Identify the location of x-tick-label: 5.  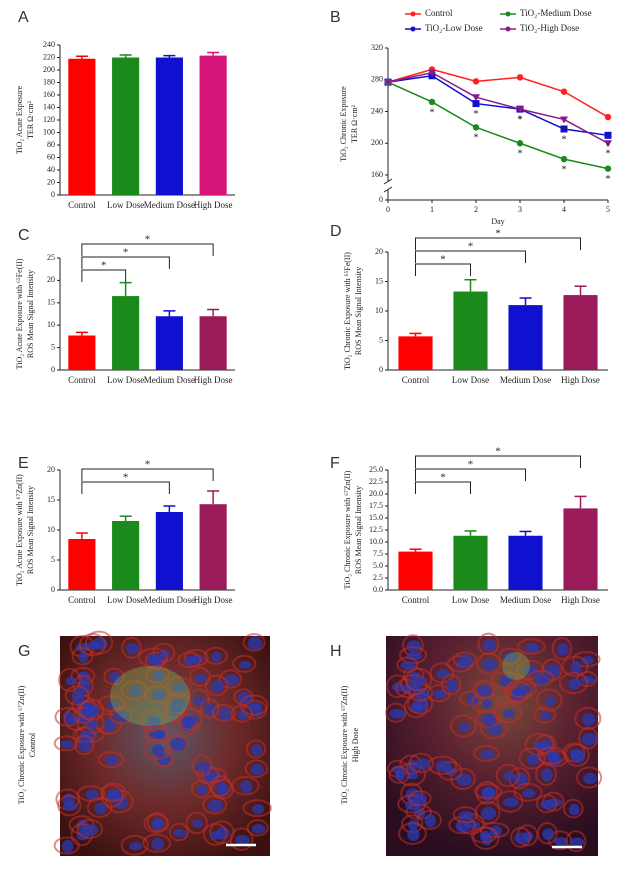
(608, 209).